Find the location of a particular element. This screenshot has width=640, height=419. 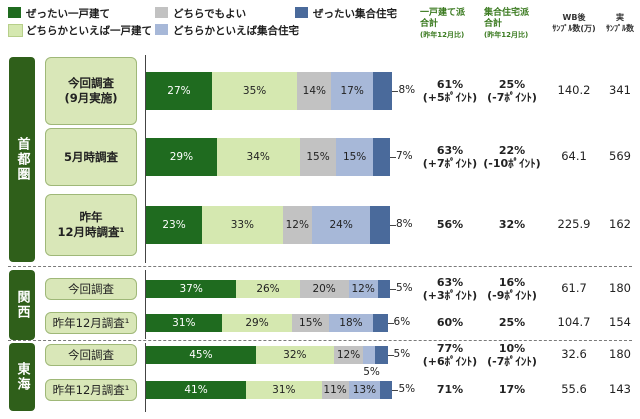

bar-segment: 27% is located at coordinates (179, 91).